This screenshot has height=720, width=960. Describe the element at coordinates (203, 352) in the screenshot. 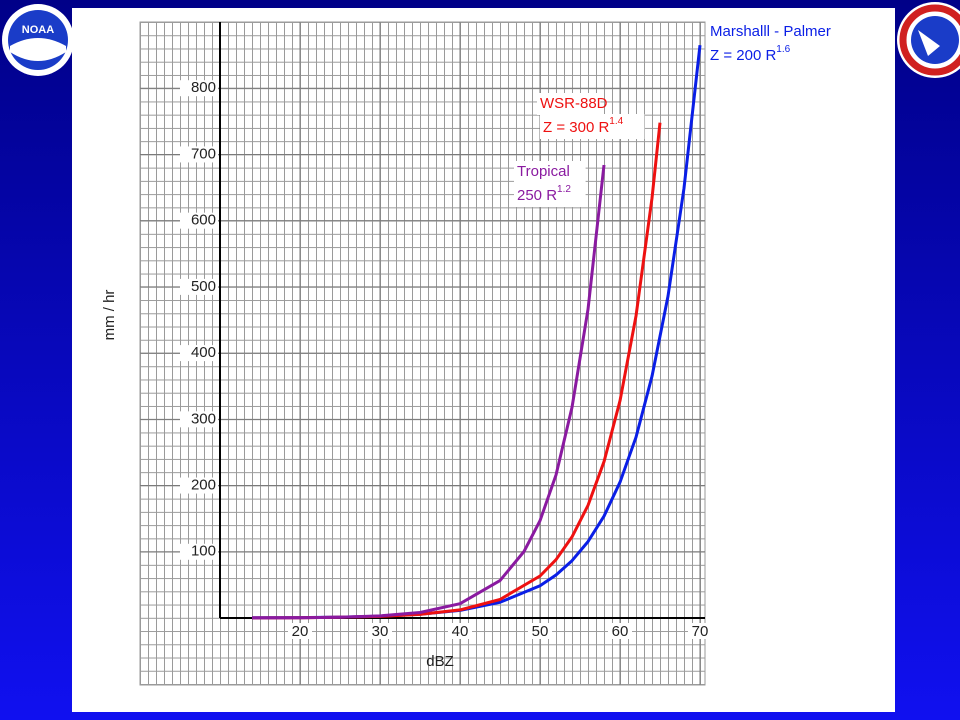

I see `y-tick-label: 400` at that location.